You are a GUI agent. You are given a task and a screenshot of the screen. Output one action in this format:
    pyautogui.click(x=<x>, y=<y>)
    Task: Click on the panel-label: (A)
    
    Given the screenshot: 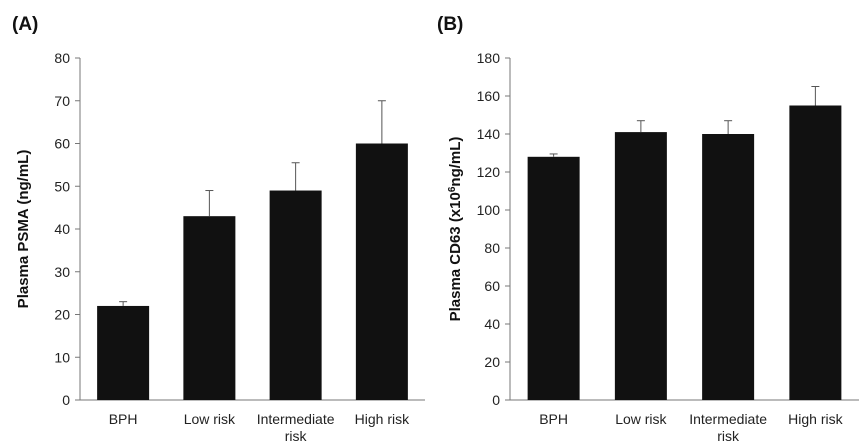 What is the action you would take?
    pyautogui.click(x=25, y=24)
    